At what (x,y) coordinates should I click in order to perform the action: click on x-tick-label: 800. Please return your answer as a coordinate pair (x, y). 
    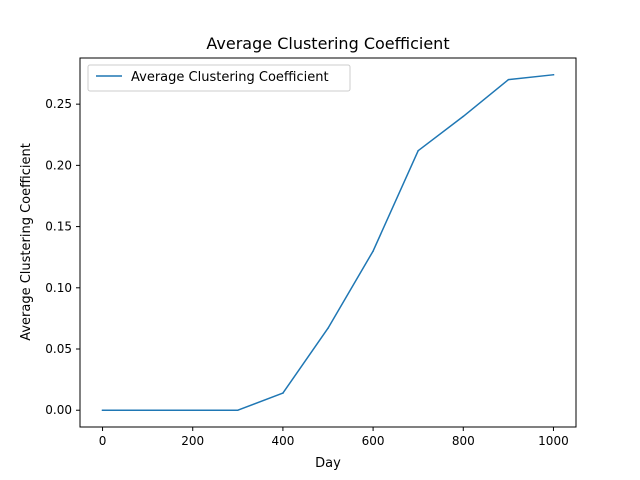
    Looking at the image, I should click on (463, 441).